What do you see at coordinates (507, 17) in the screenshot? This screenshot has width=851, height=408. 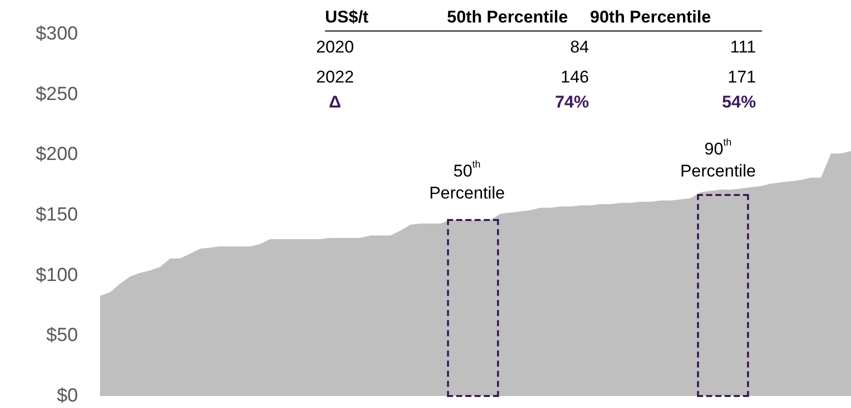 I see `text: 50th Percentile` at bounding box center [507, 17].